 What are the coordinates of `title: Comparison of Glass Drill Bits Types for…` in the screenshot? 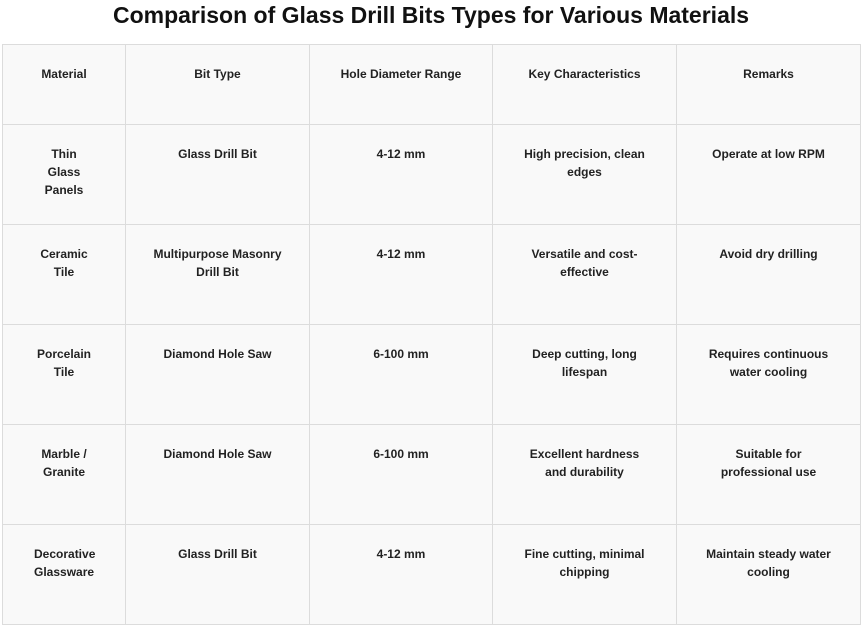 It's located at (431, 15).